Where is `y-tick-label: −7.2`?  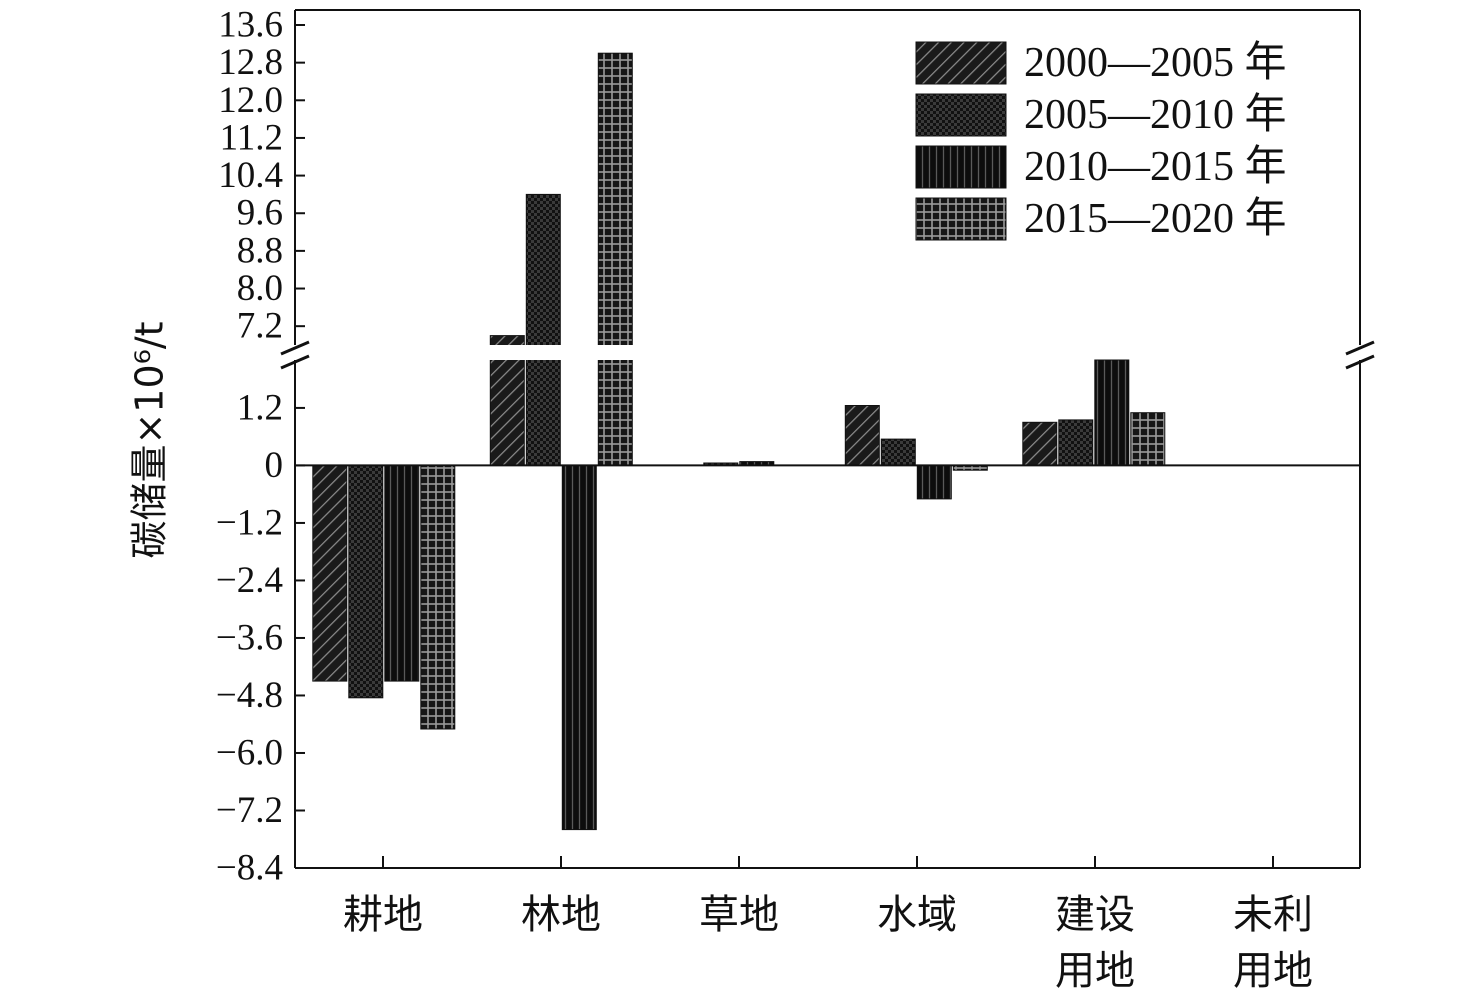 y-tick-label: −7.2 is located at coordinates (249, 810).